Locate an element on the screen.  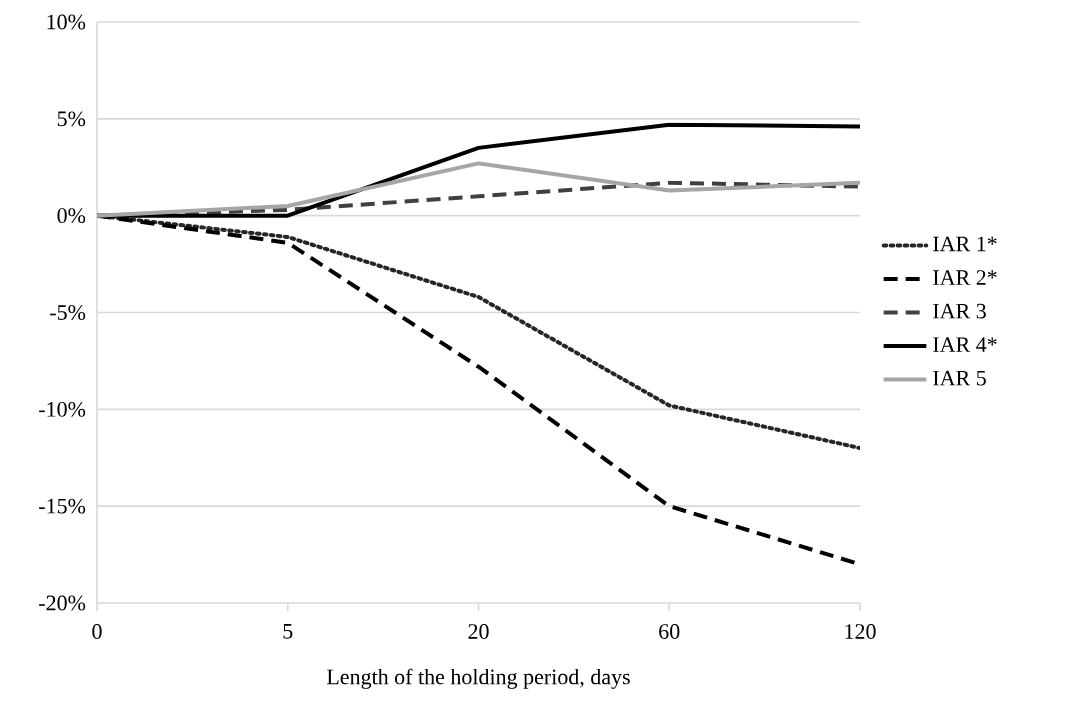
y-tick-label: -5% is located at coordinates (68, 312).